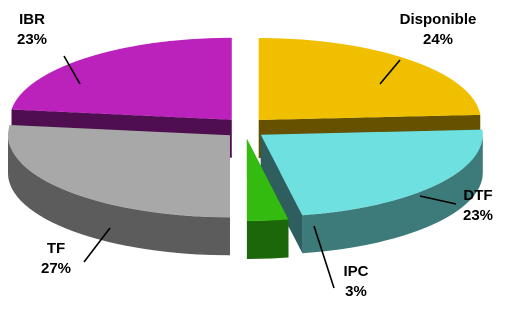 The image size is (514, 320). Describe the element at coordinates (369, 78) in the screenshot. I see `pie-slice-disponible` at that location.